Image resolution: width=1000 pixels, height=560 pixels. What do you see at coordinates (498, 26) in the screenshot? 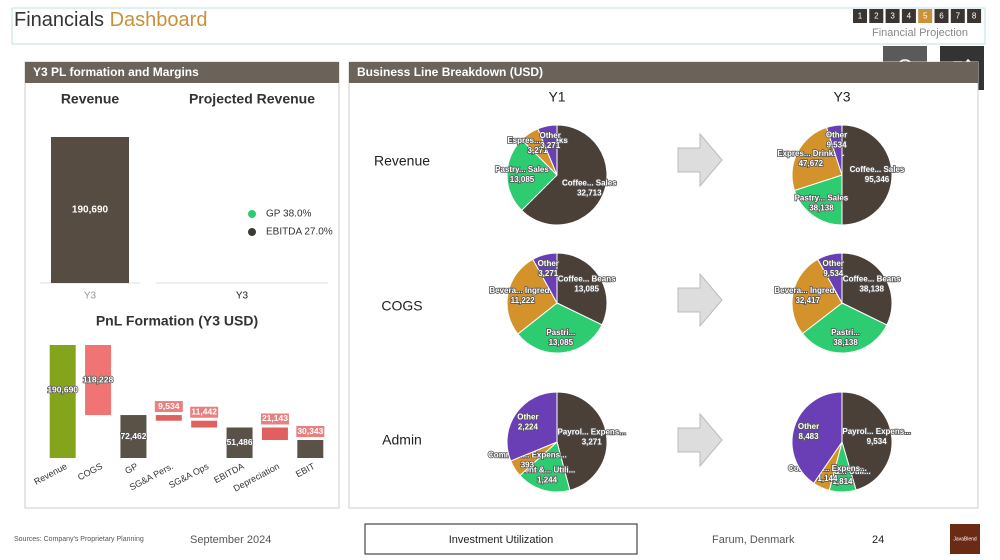
I see `header-box` at bounding box center [498, 26].